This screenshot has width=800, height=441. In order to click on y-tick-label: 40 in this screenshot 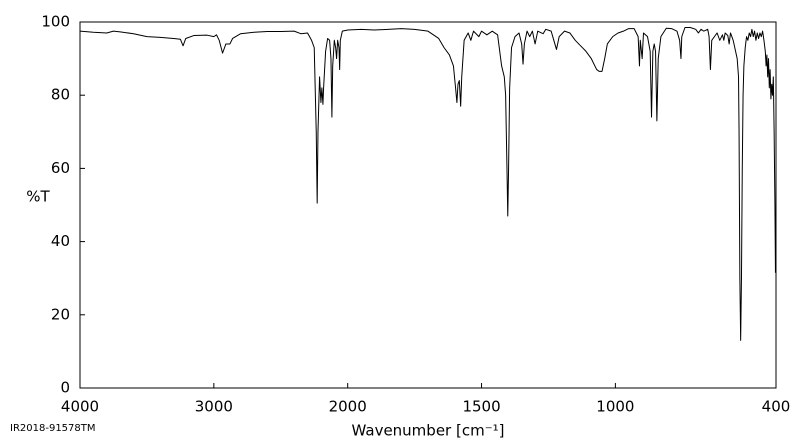, I will do `click(60, 241)`.